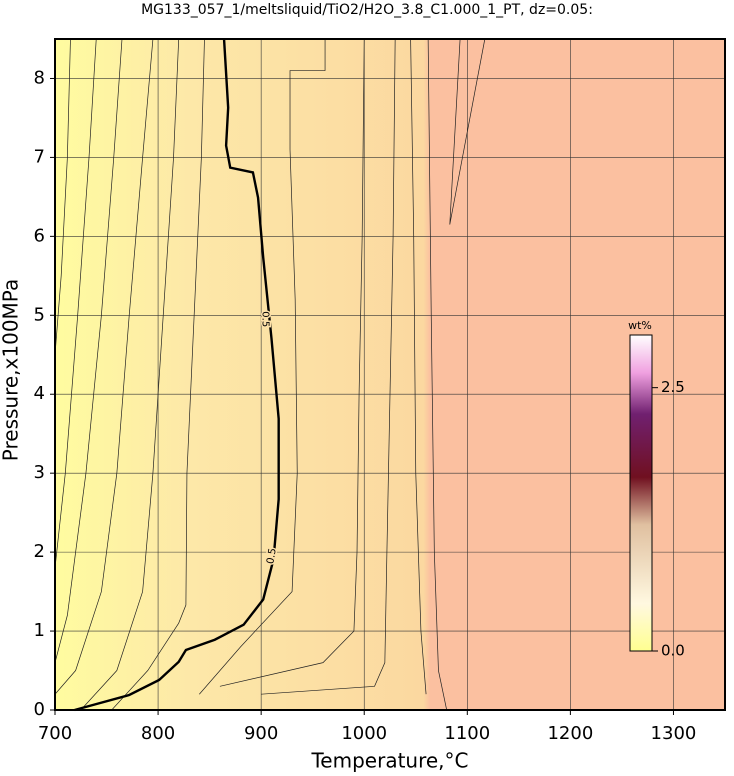 The image size is (734, 776). I want to click on y-tick-label: 6, so click(39, 235).